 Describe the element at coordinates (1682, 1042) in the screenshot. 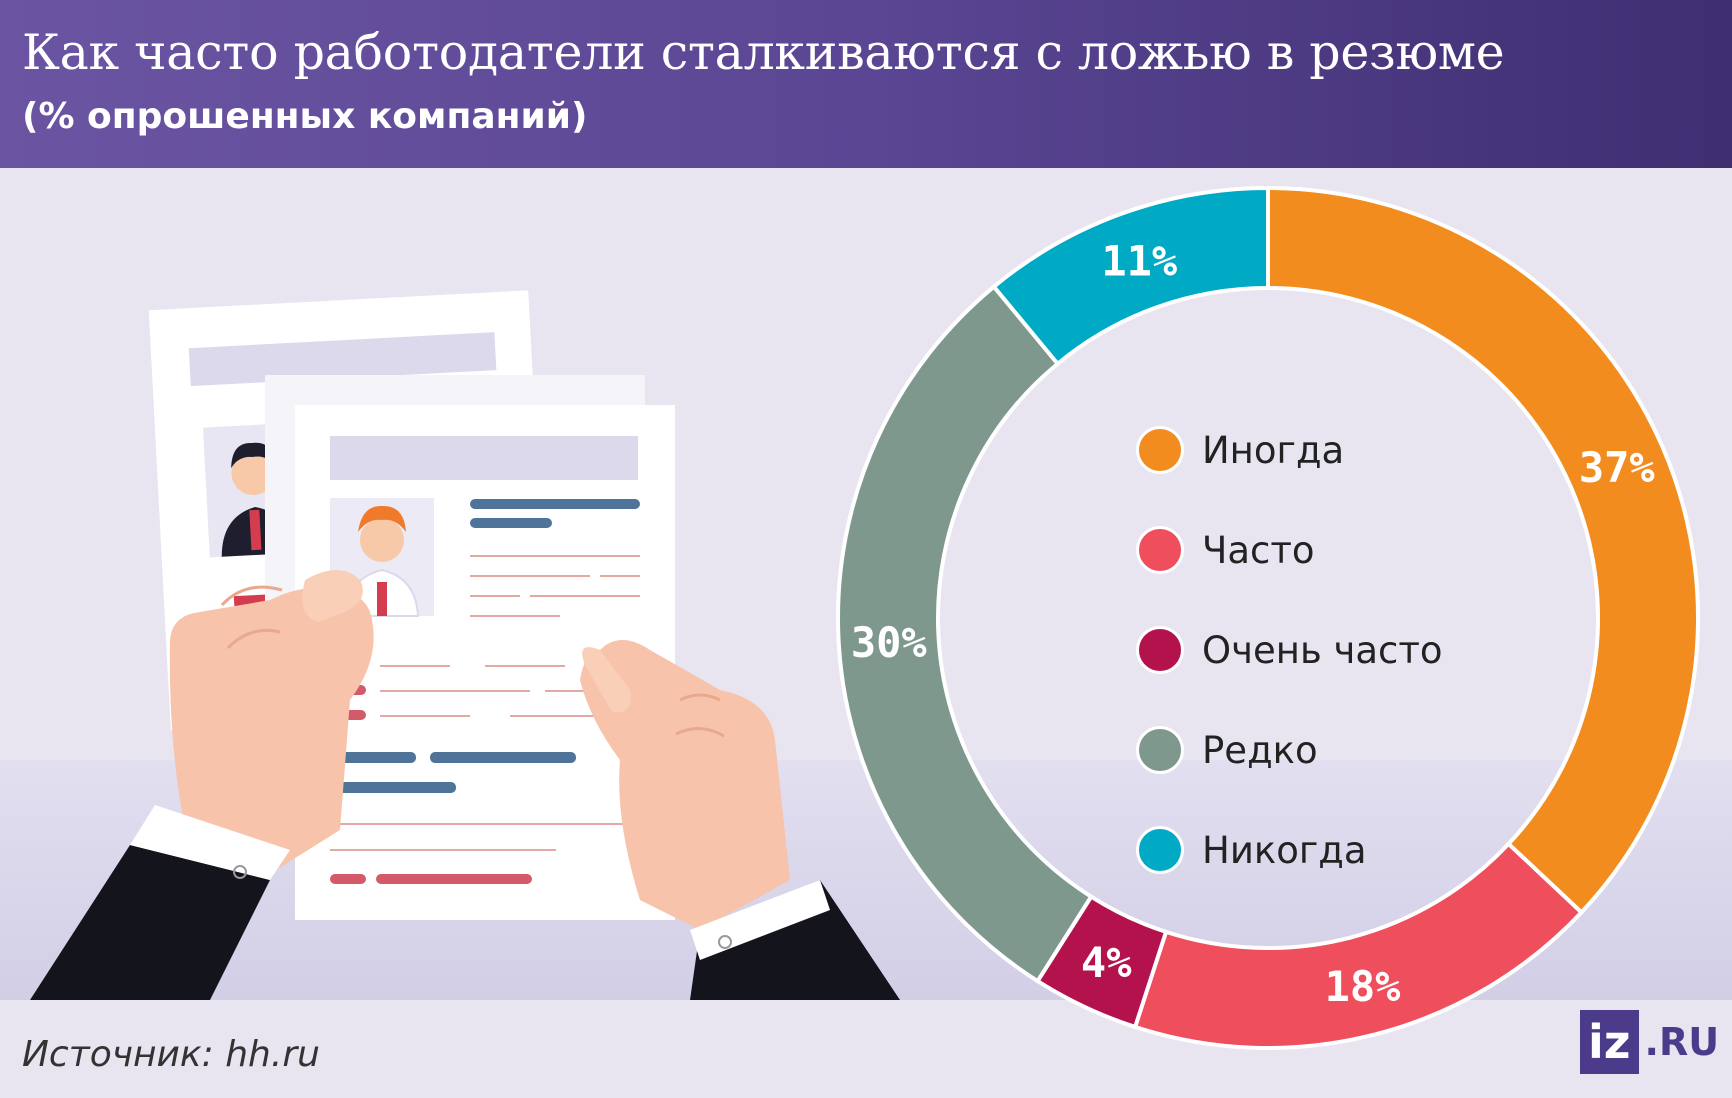

I see `logo-text: .RU` at that location.